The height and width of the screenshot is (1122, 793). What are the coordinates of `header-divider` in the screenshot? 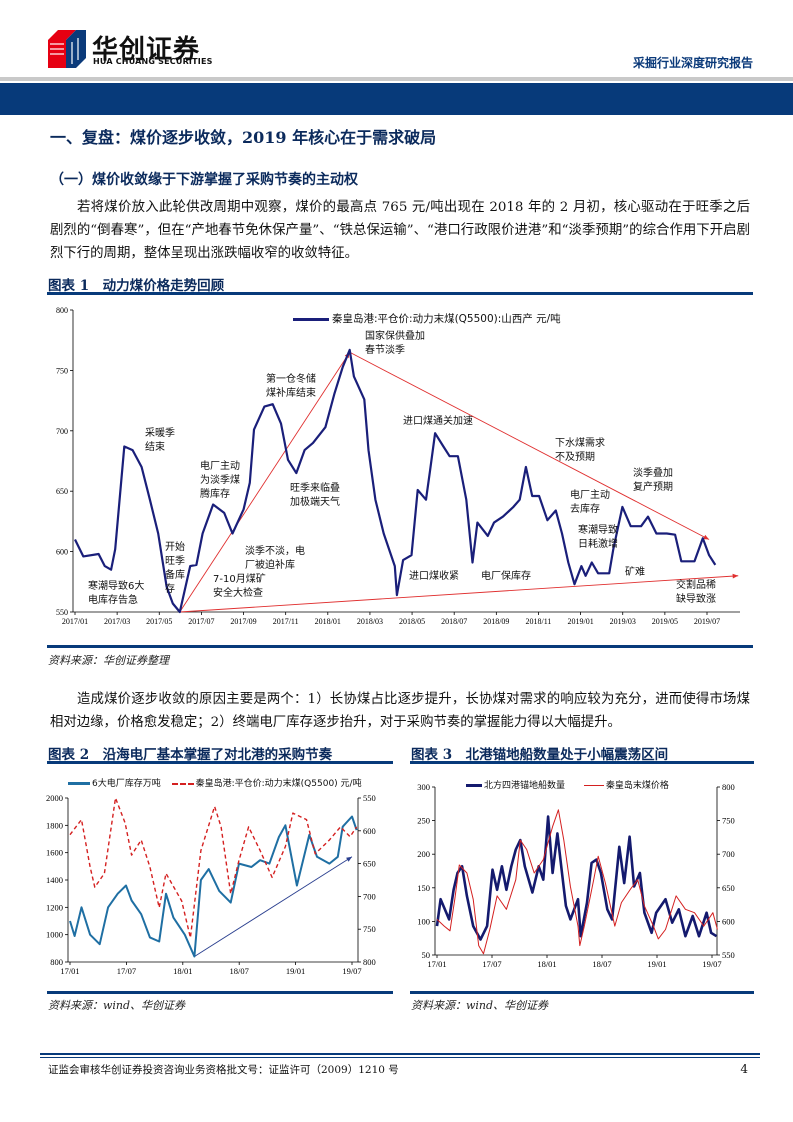 It's located at (396, 79).